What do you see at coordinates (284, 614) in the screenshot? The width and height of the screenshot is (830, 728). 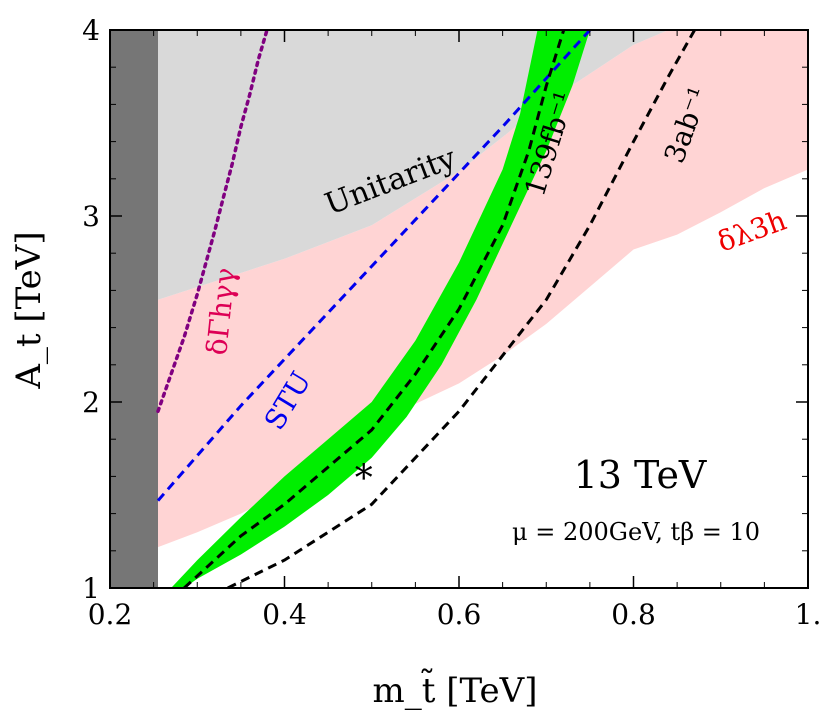 I see `x-tick-label-1: 0.4` at bounding box center [284, 614].